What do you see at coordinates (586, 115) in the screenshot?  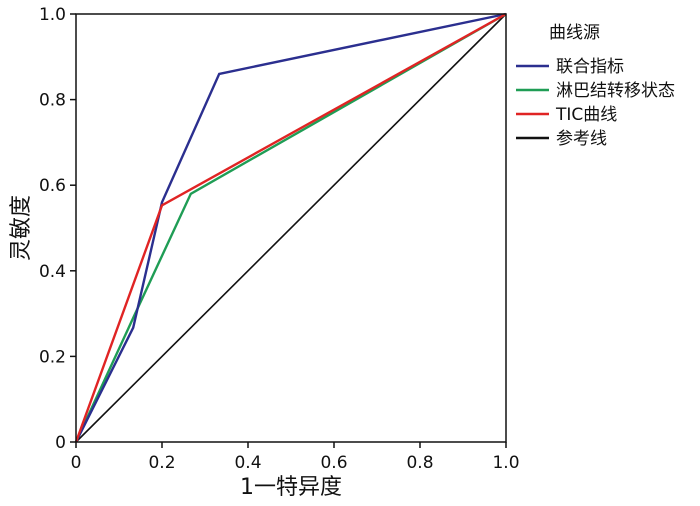 I see `legend-label-3: TIC曲线` at bounding box center [586, 115].